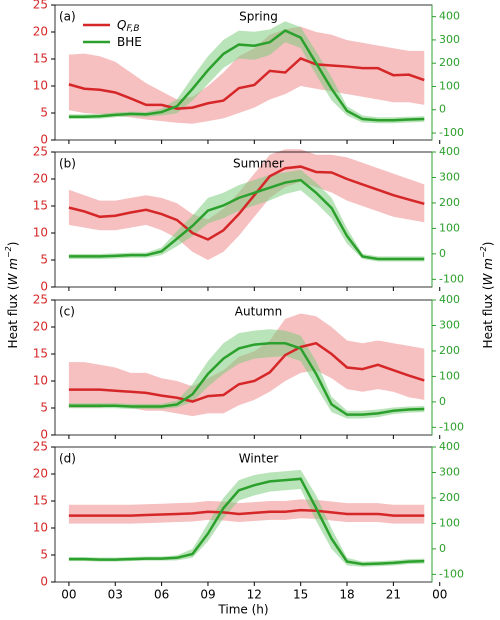  Describe the element at coordinates (67, 17) in the screenshot. I see `panel-label: (a)` at that location.